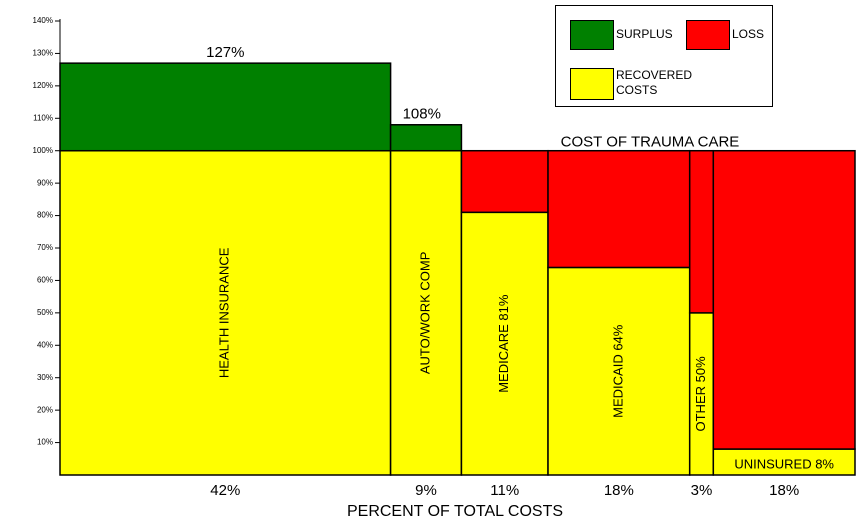  I want to click on y-tick-label: 30%, so click(45, 377).